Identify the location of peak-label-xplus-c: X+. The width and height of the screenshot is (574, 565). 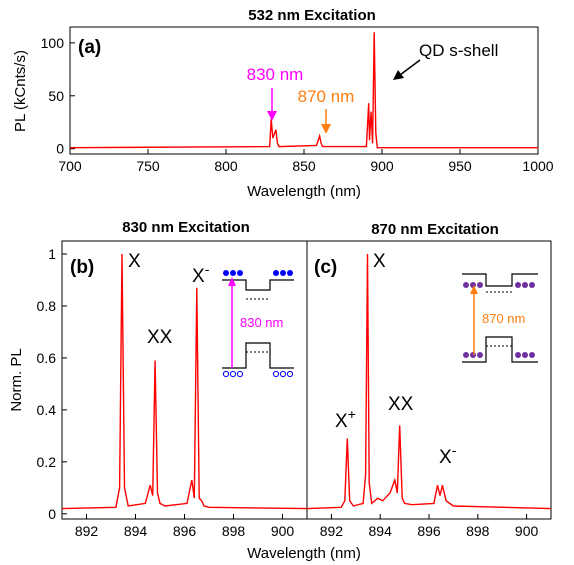
(345, 419).